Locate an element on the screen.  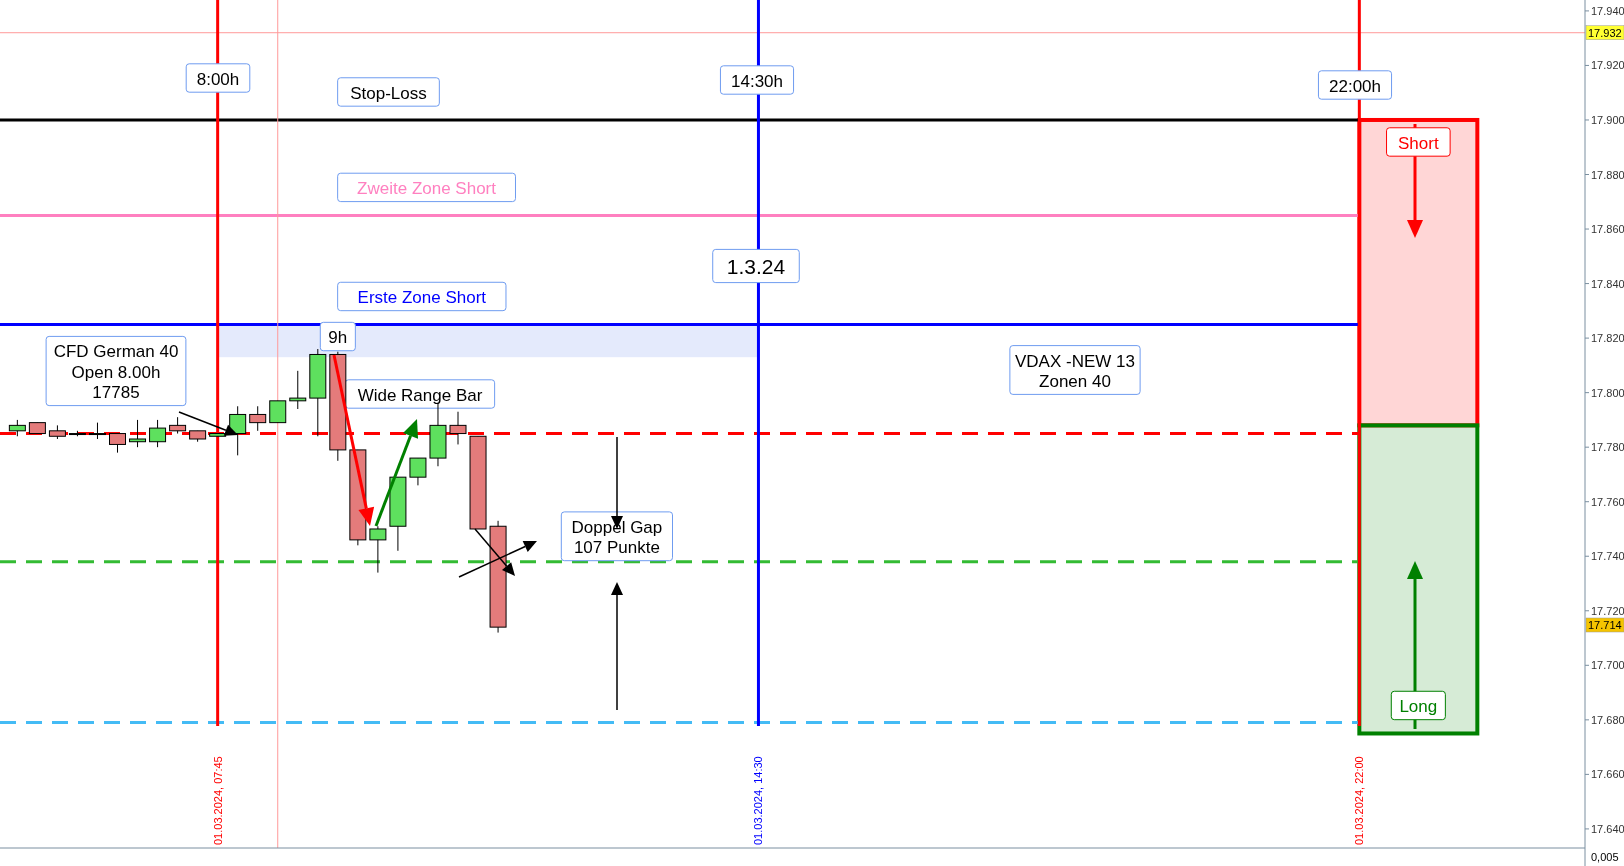
y-tick-label: 17.840 is located at coordinates (1607, 283).